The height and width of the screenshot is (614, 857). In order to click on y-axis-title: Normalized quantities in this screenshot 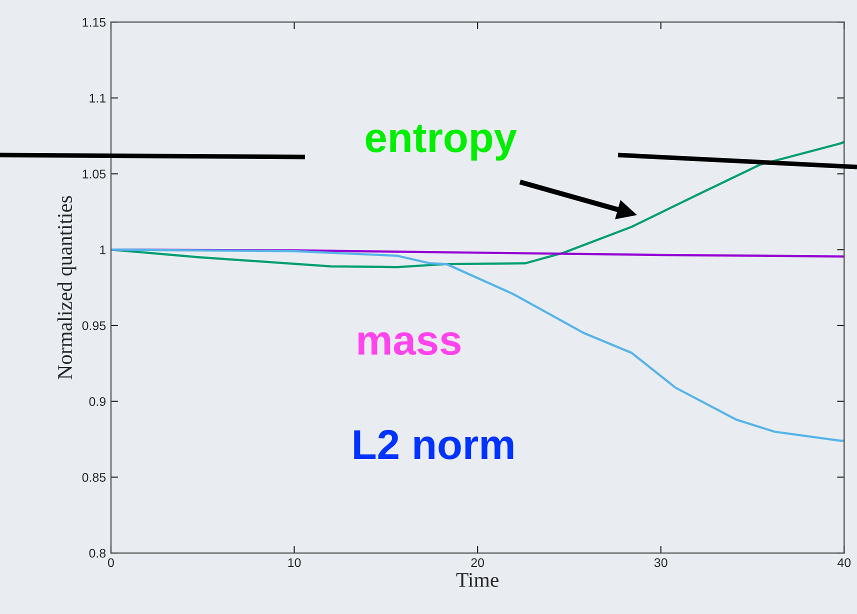, I will do `click(66, 288)`.